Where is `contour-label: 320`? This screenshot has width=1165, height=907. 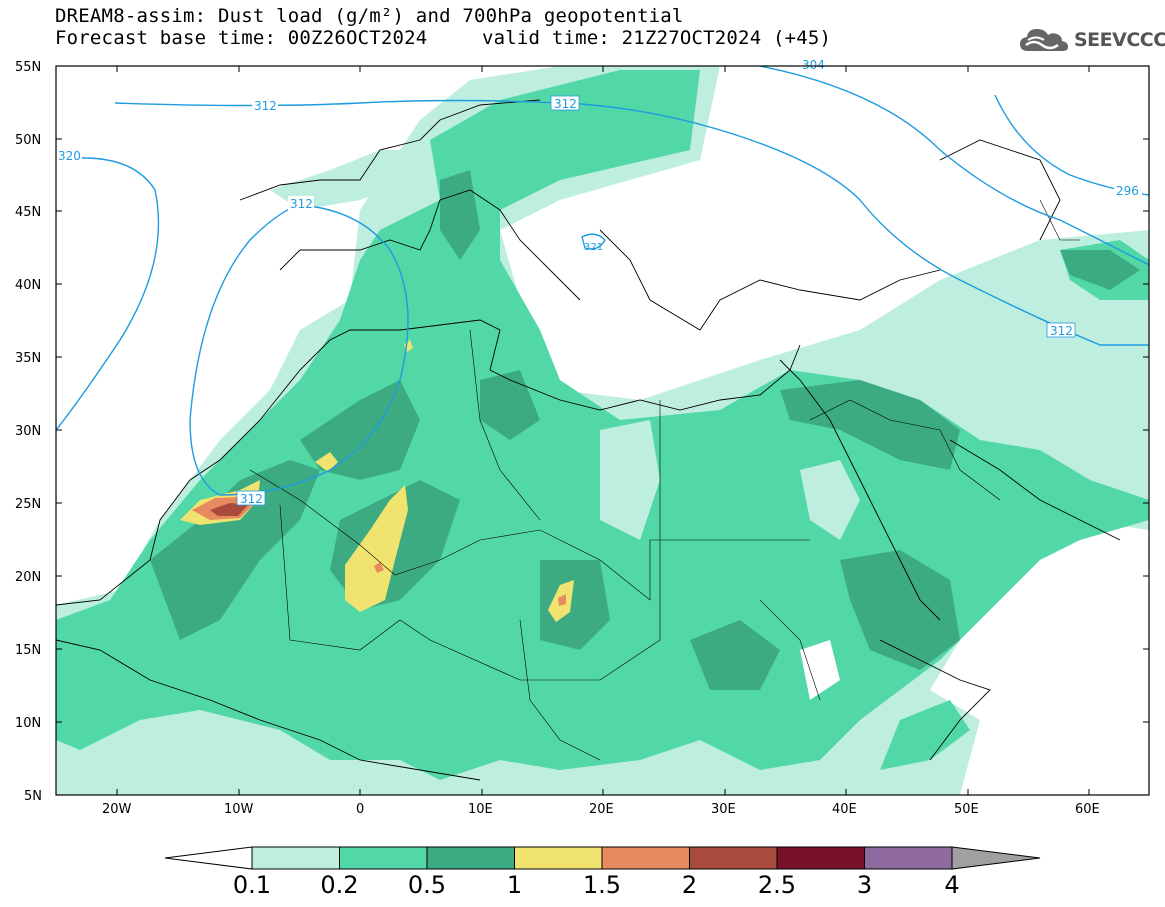
contour-label: 320 is located at coordinates (69, 156).